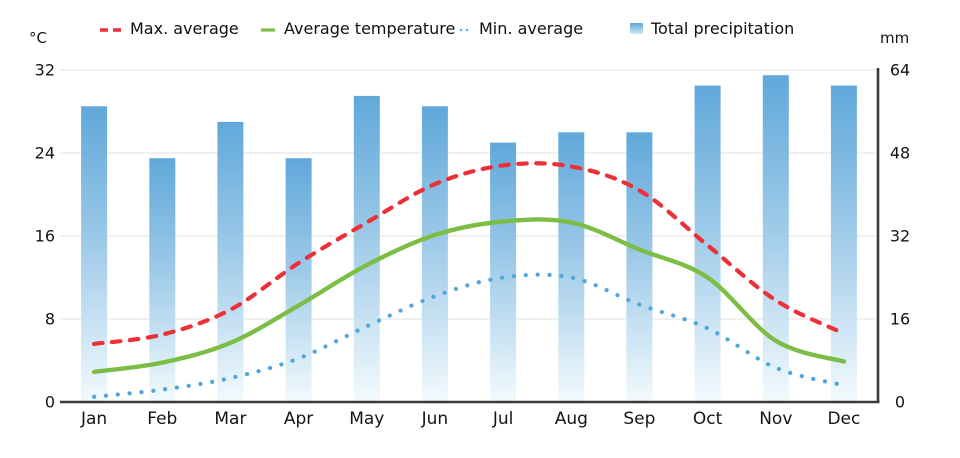 The width and height of the screenshot is (960, 458). Describe the element at coordinates (230, 262) in the screenshot. I see `bar-Mar` at that location.